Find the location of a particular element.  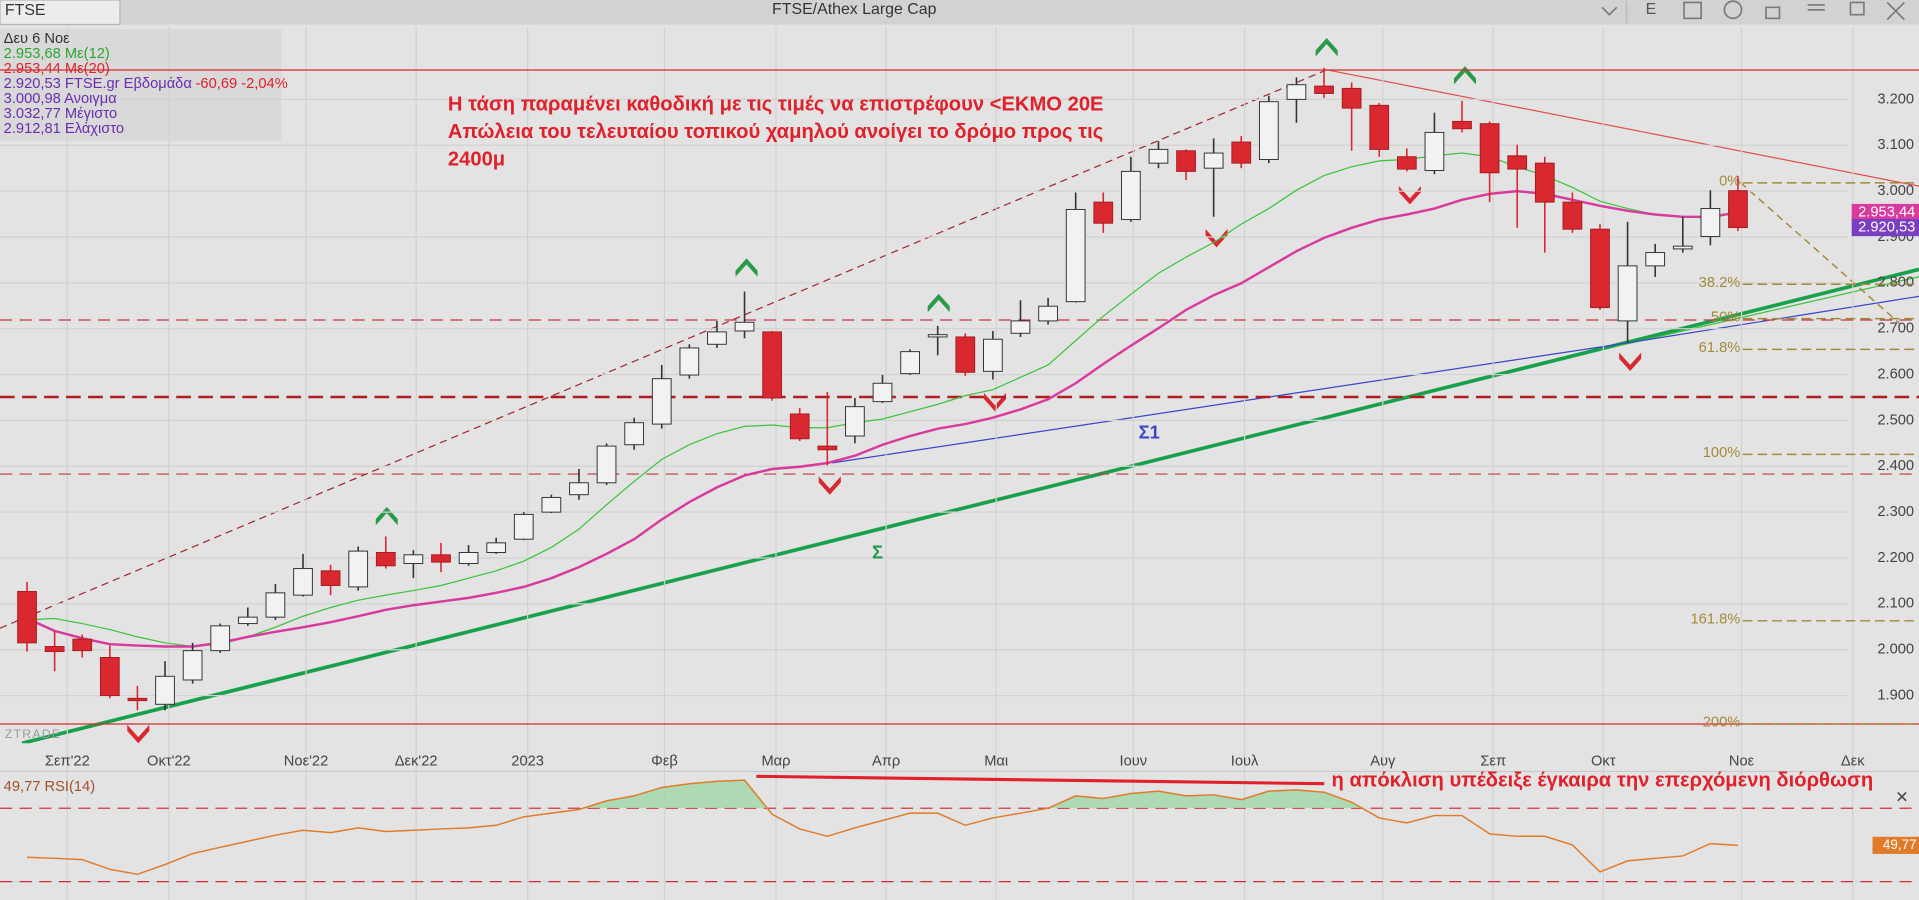

rsi-label: 49,77 RSI(14) is located at coordinates (49, 787).